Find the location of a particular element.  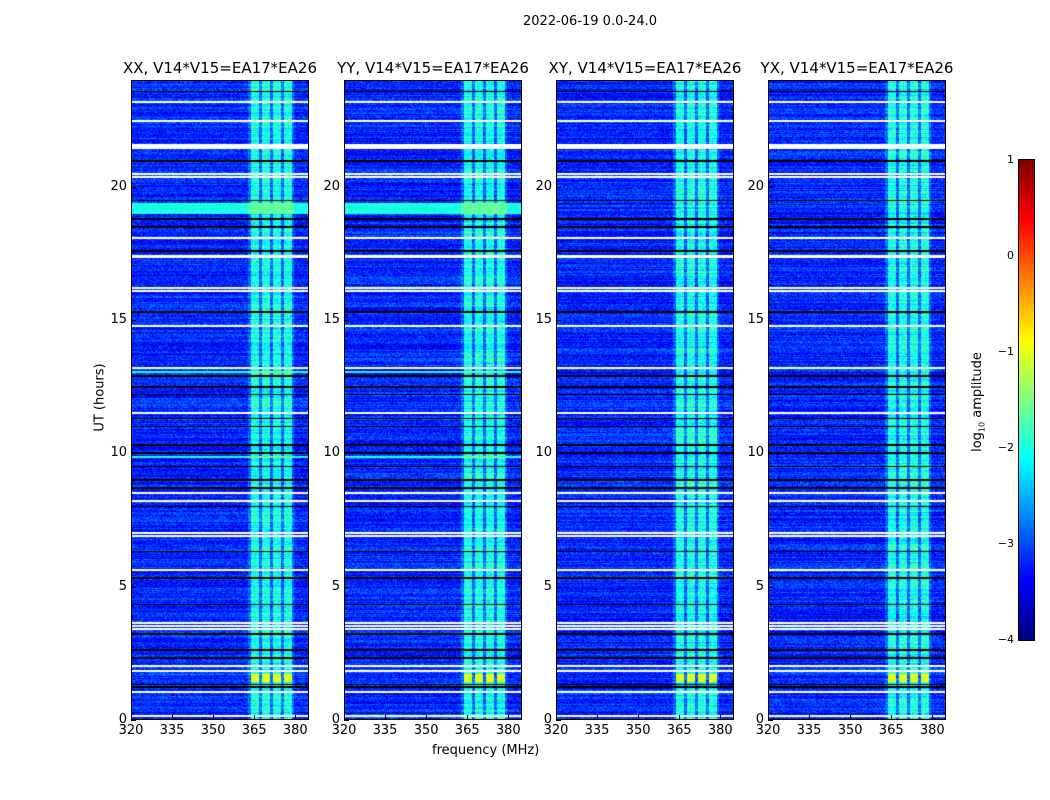

colorbar-tick-label: −1 is located at coordinates (1005, 351).